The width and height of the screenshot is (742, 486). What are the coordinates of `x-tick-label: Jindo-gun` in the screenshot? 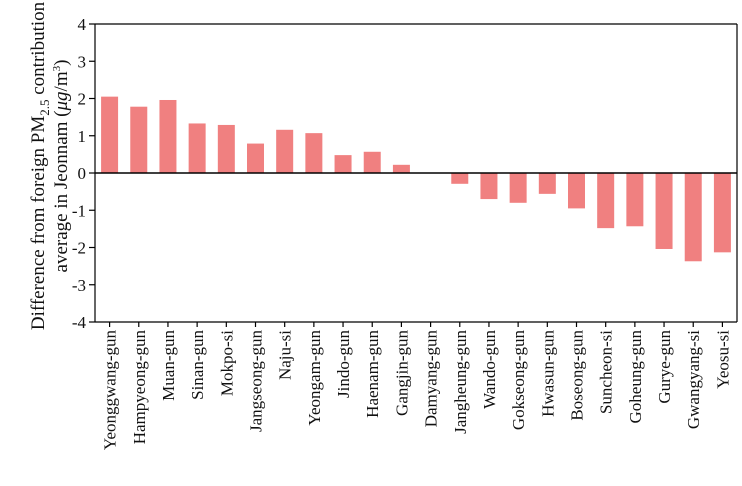 It's located at (343, 364).